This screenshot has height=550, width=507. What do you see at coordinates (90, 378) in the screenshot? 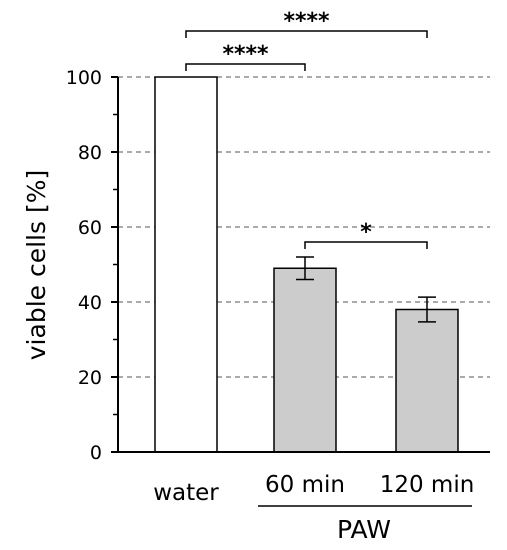
I see `y-tick-label: 20` at bounding box center [90, 378].